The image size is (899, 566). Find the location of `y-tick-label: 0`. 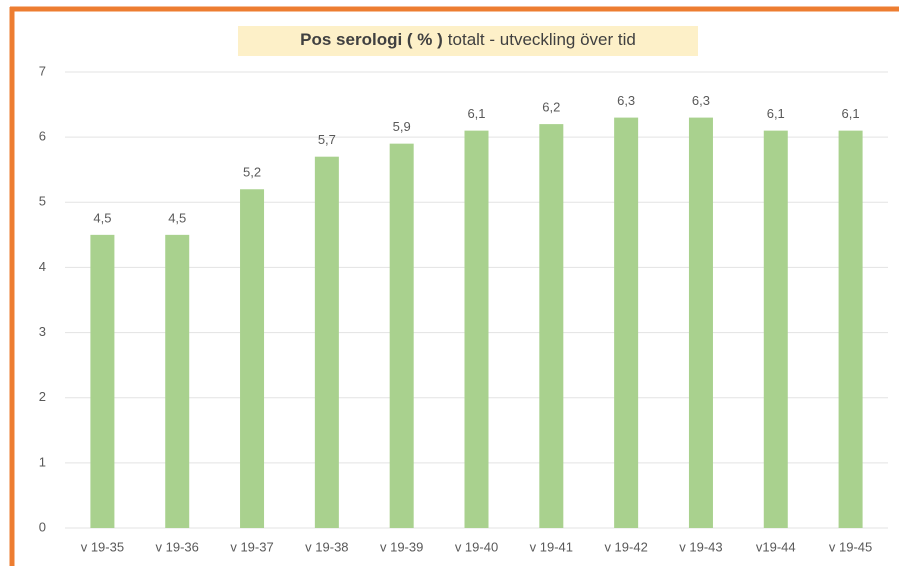

y-tick-label: 0 is located at coordinates (42, 526).